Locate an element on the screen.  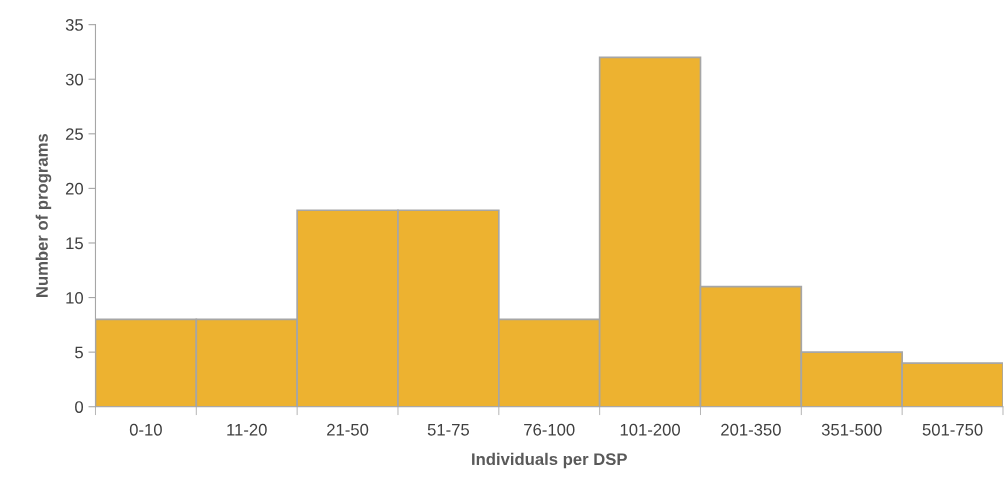
y-tick-label: 30 is located at coordinates (74, 79).